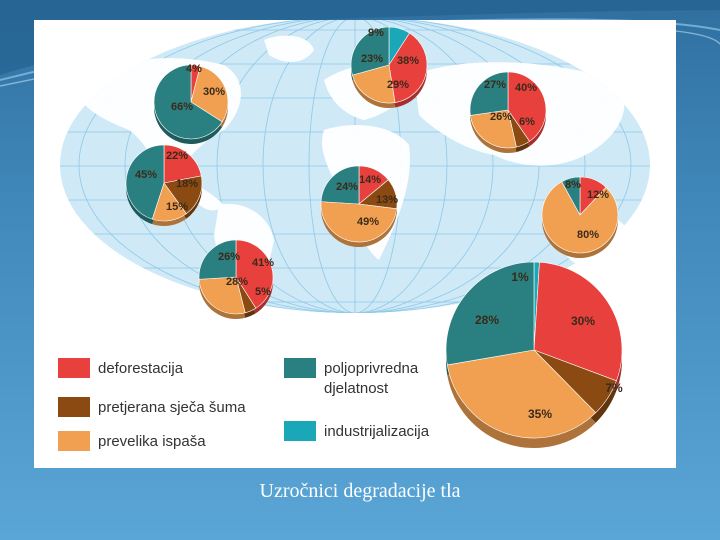 This screenshot has height=540, width=720. I want to click on pie-europe: 9% 38% 23% 29%, so click(389, 67).